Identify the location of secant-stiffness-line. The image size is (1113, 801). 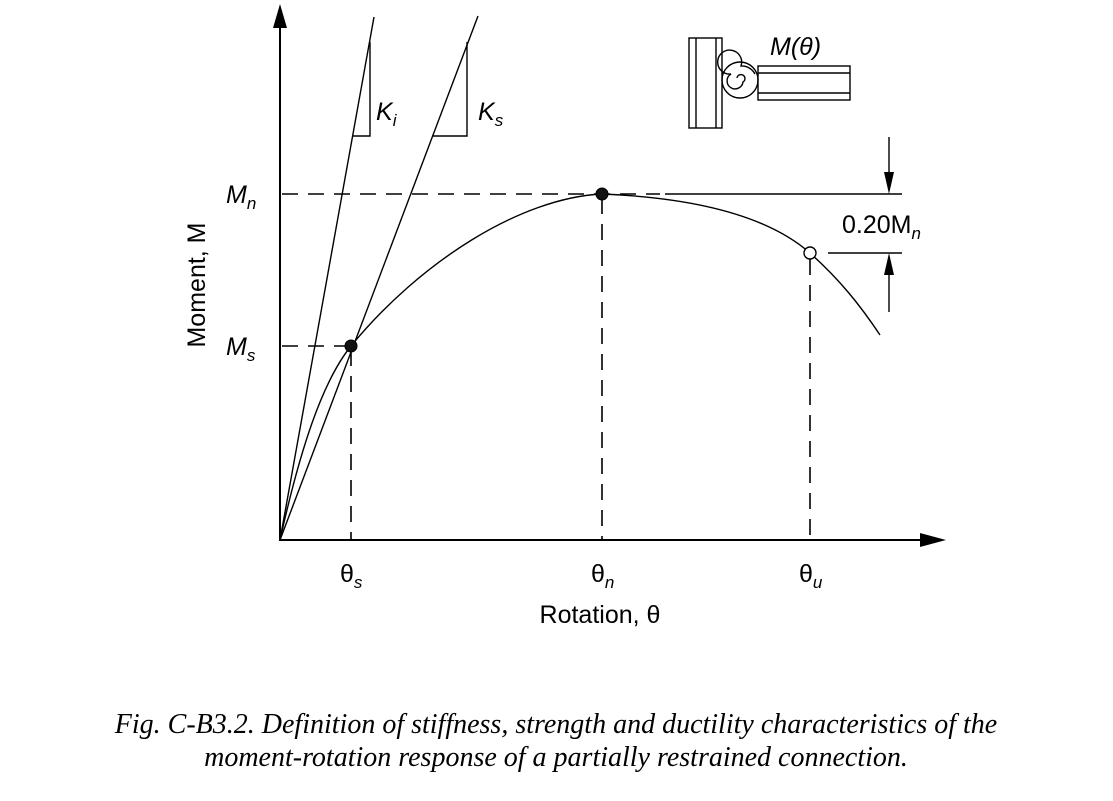
(379, 278).